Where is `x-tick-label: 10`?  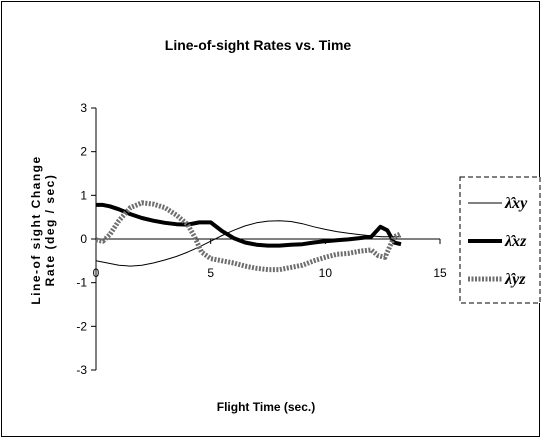 x-tick-label: 10 is located at coordinates (326, 273).